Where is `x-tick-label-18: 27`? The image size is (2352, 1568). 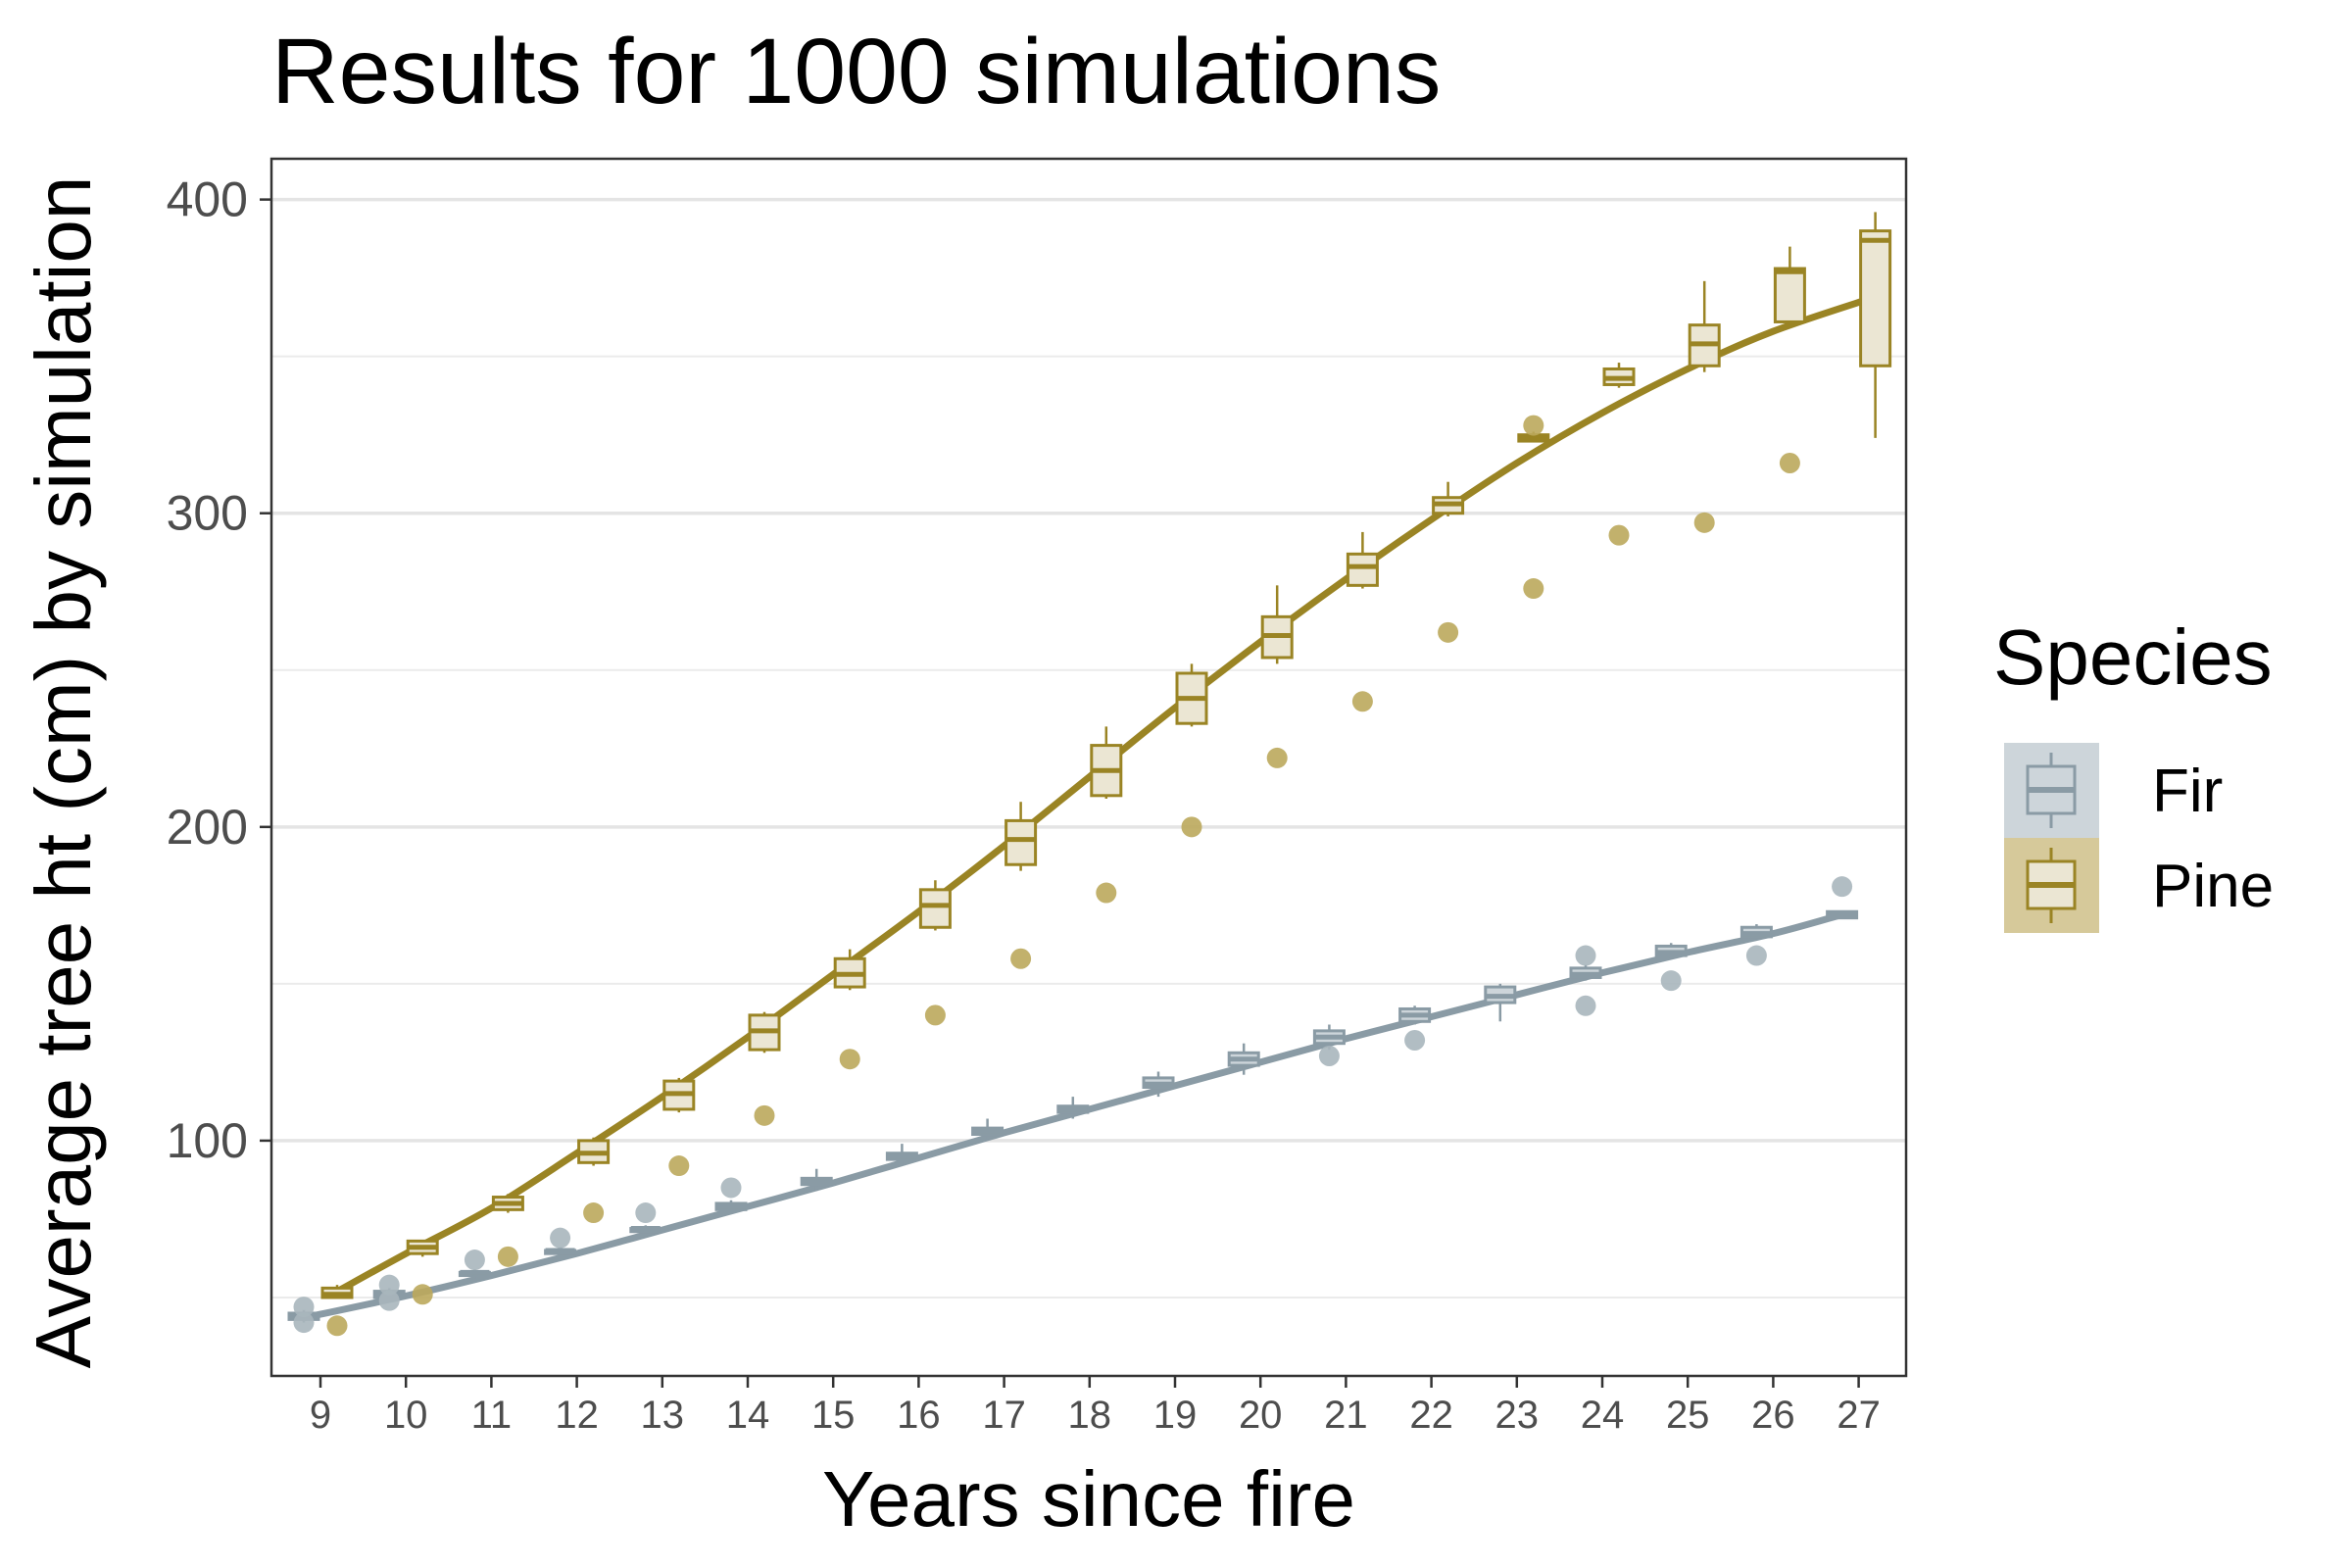
x-tick-label-18: 27 is located at coordinates (1859, 1415).